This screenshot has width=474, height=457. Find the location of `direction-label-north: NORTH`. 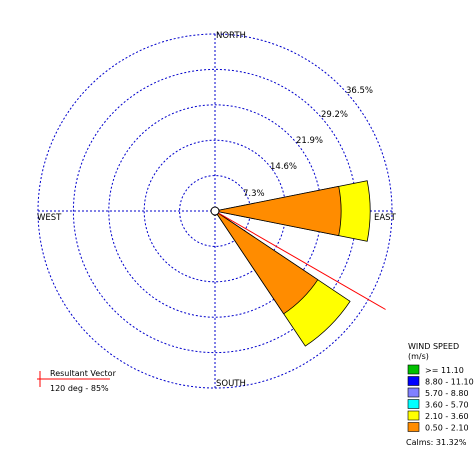

direction-label-north: NORTH is located at coordinates (231, 36).